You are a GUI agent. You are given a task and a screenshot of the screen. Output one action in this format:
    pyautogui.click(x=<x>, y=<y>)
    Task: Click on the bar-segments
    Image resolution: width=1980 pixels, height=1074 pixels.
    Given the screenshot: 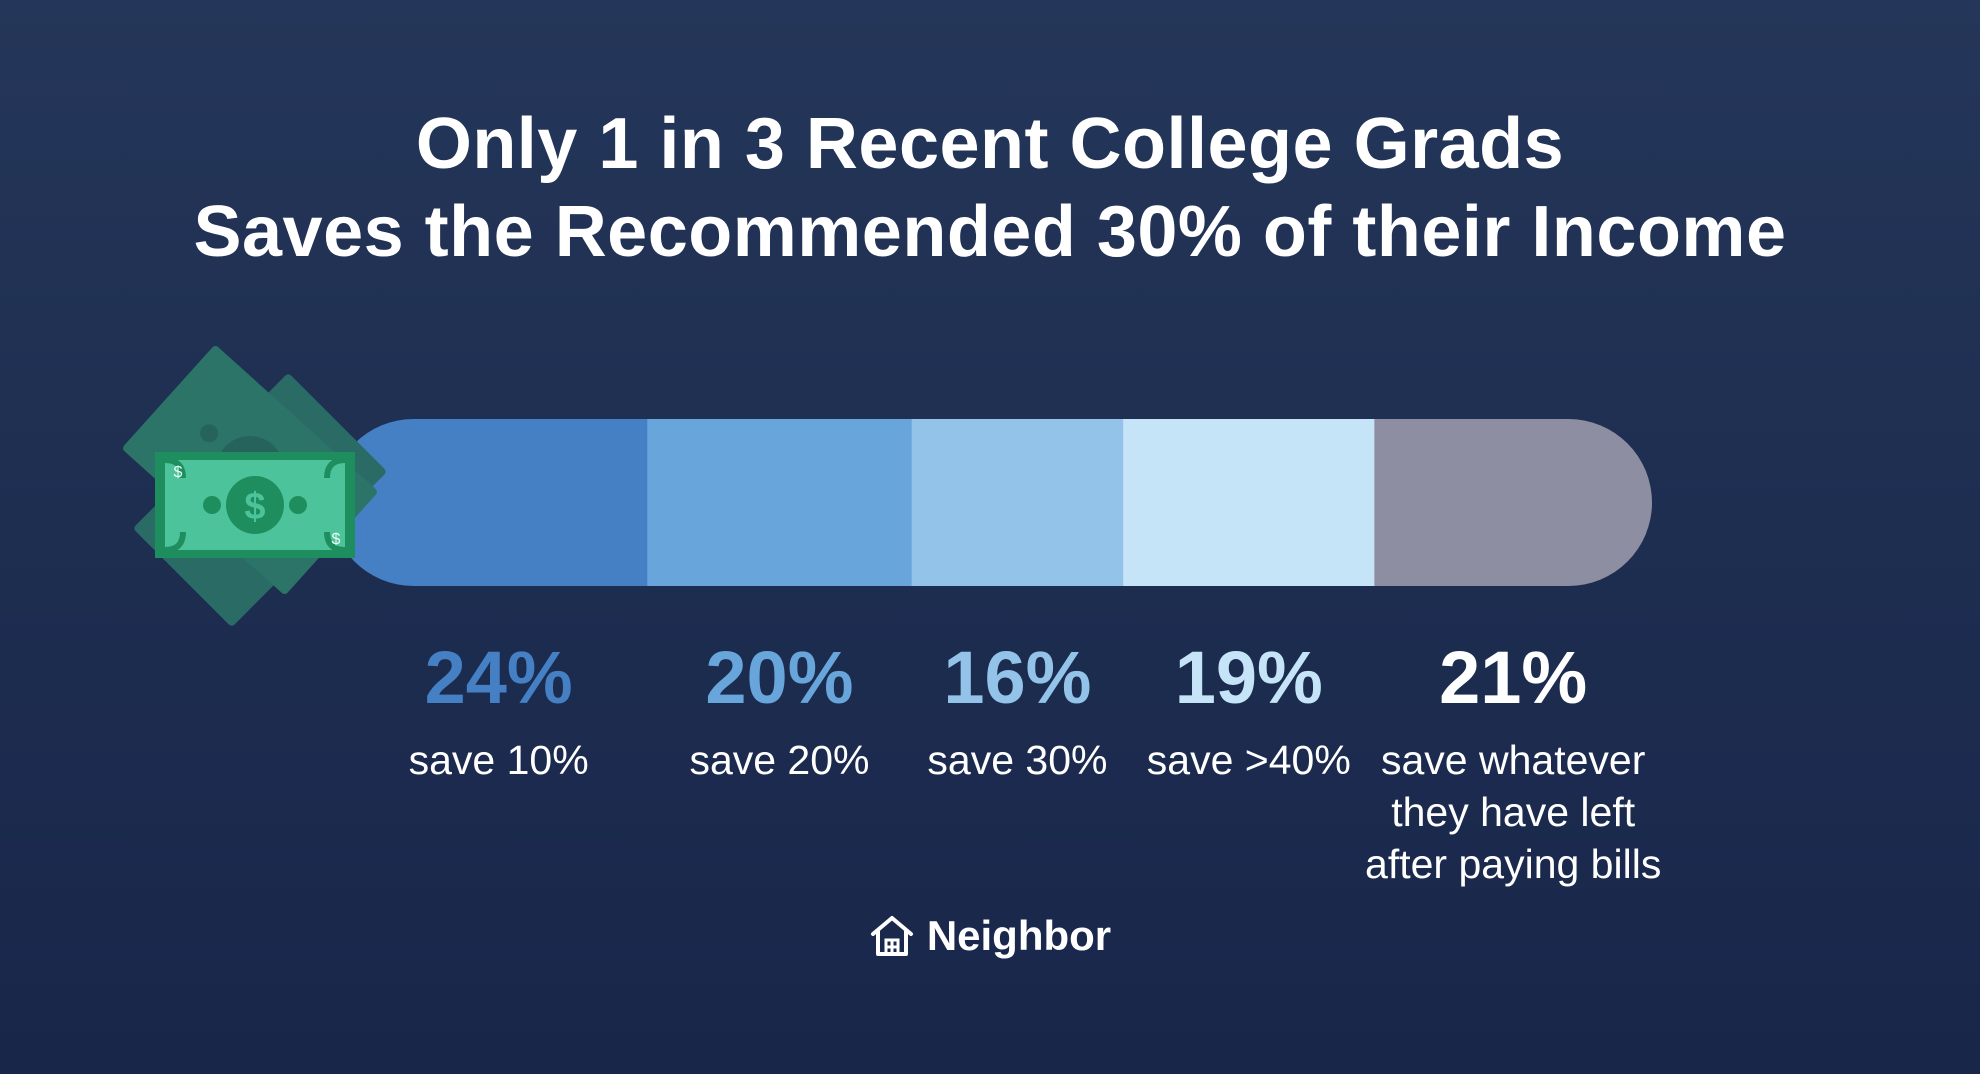 What is the action you would take?
    pyautogui.click(x=991, y=502)
    